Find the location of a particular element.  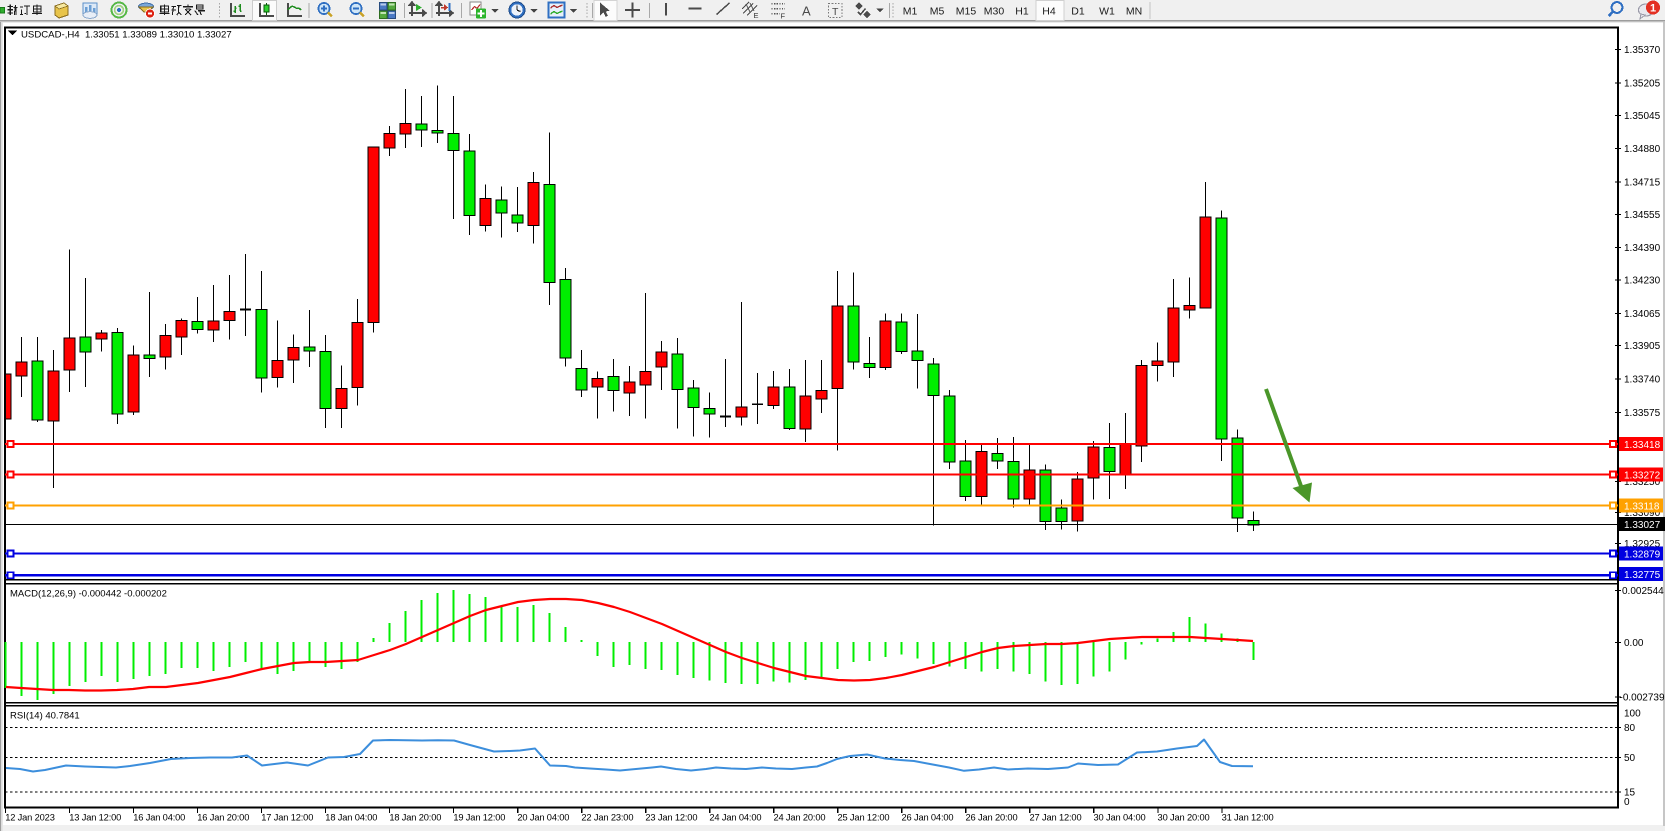

svg-text: 50 is located at coordinates (1630, 758).